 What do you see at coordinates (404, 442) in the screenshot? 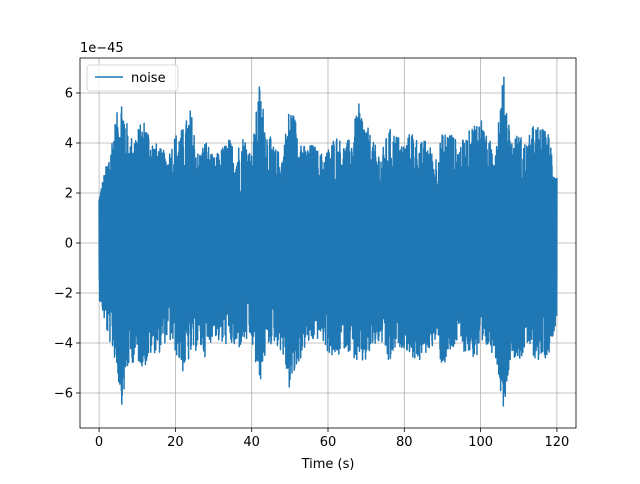
I see `x-tick-label: 80` at bounding box center [404, 442].